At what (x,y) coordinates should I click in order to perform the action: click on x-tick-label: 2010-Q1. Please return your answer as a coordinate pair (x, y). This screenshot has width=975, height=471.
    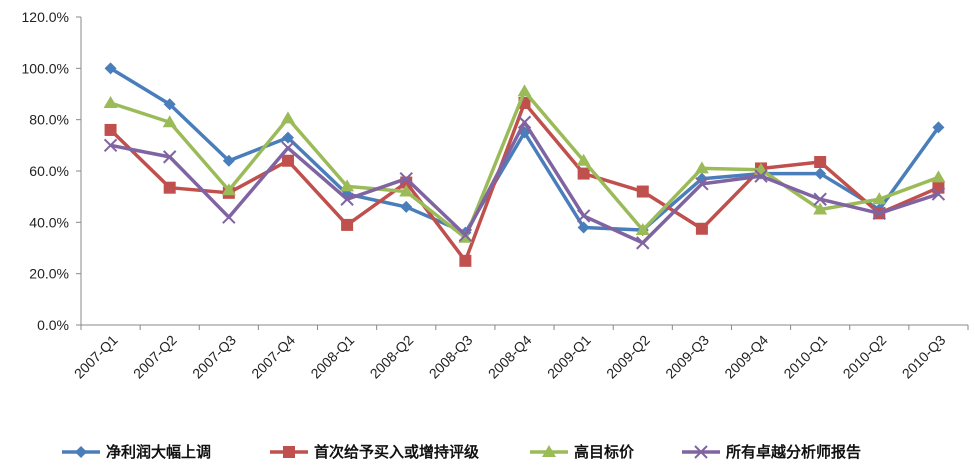
    Looking at the image, I should click on (805, 357).